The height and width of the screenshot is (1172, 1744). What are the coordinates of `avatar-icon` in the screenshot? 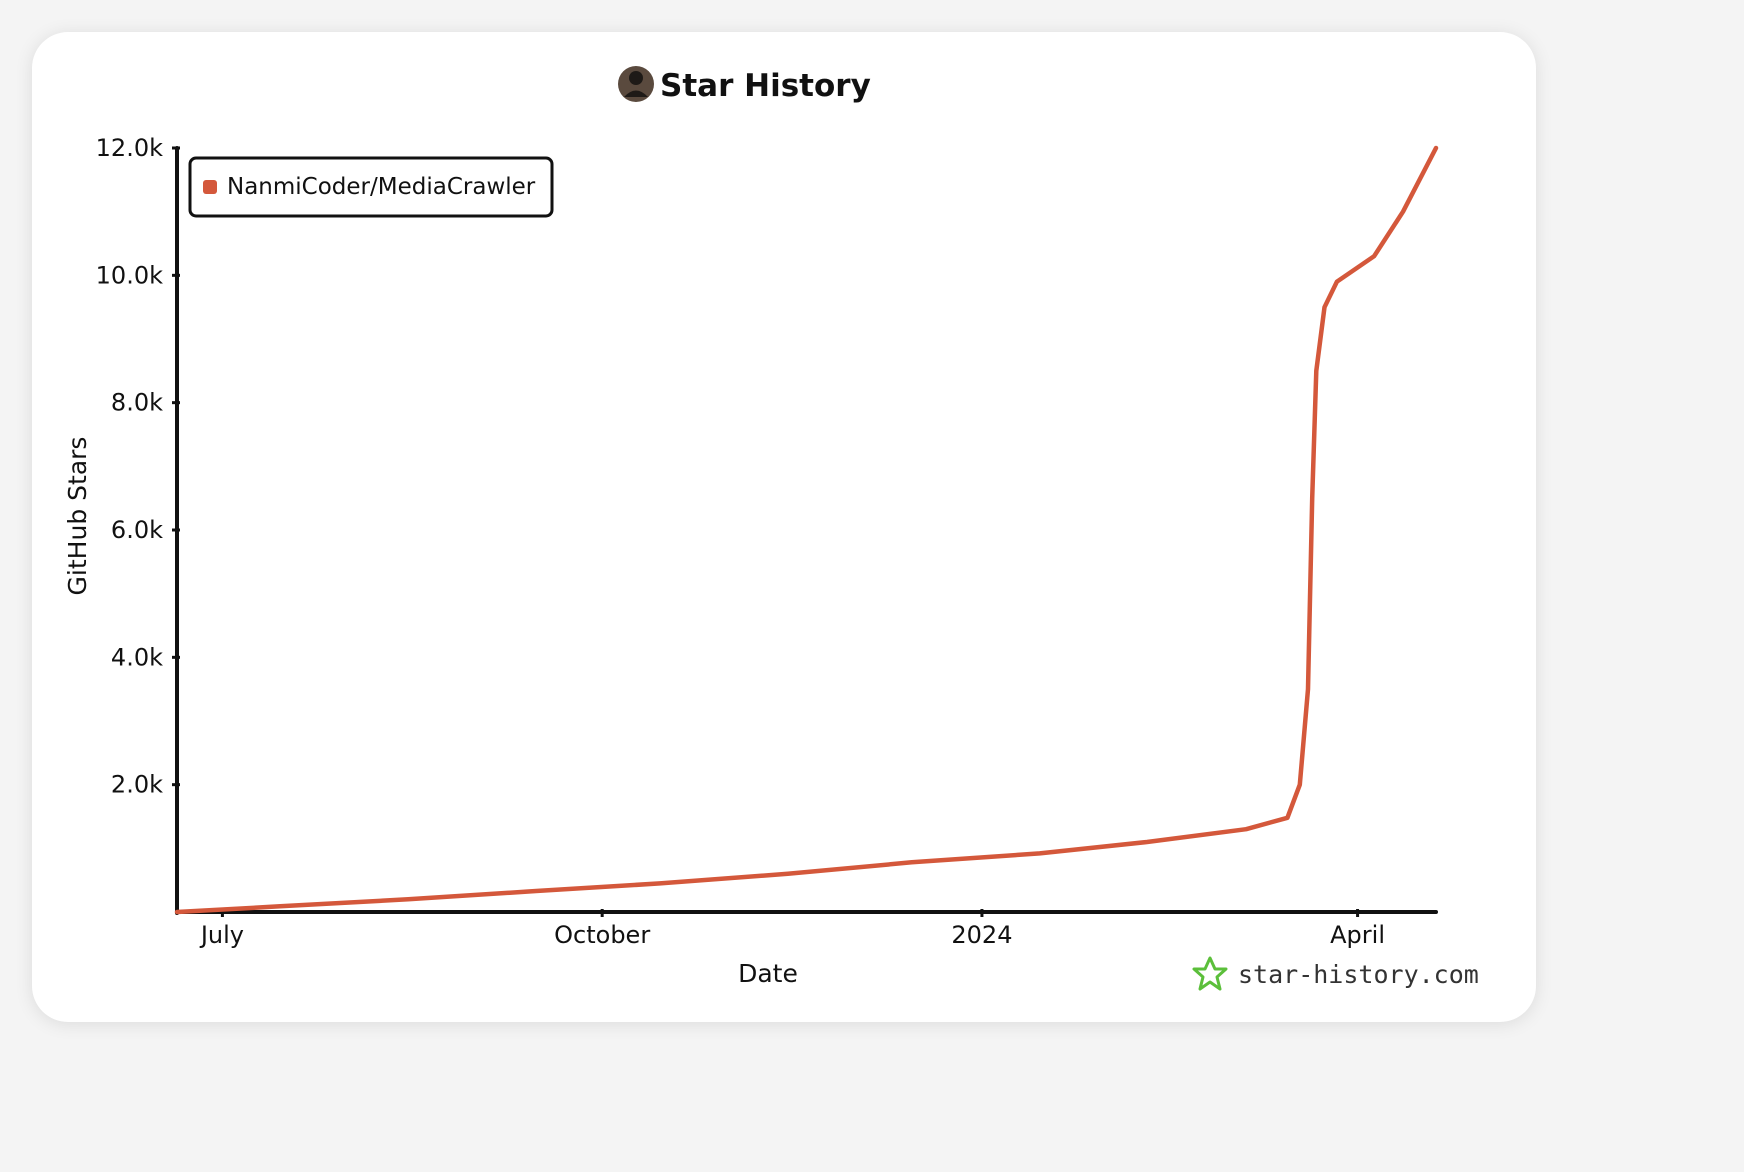 It's located at (636, 84).